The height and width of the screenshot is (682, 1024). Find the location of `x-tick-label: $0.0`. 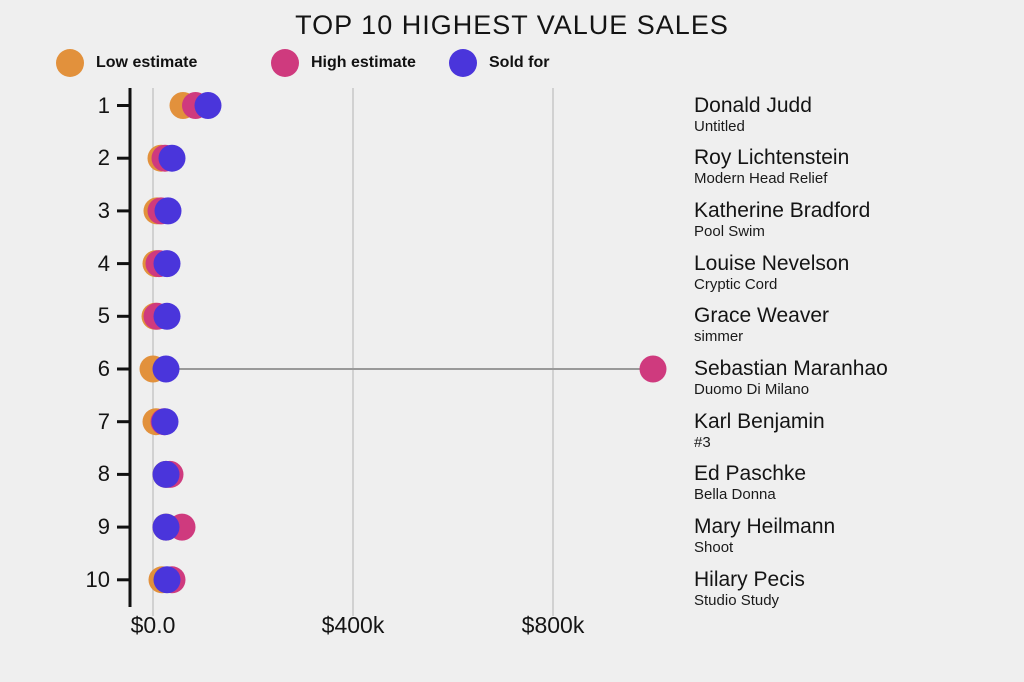

x-tick-label: $0.0 is located at coordinates (153, 625).